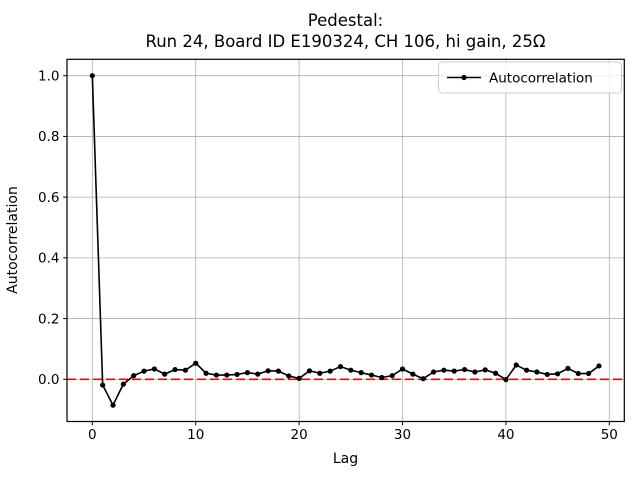 Image resolution: width=640 pixels, height=484 pixels. I want to click on legend-box, so click(530, 77).